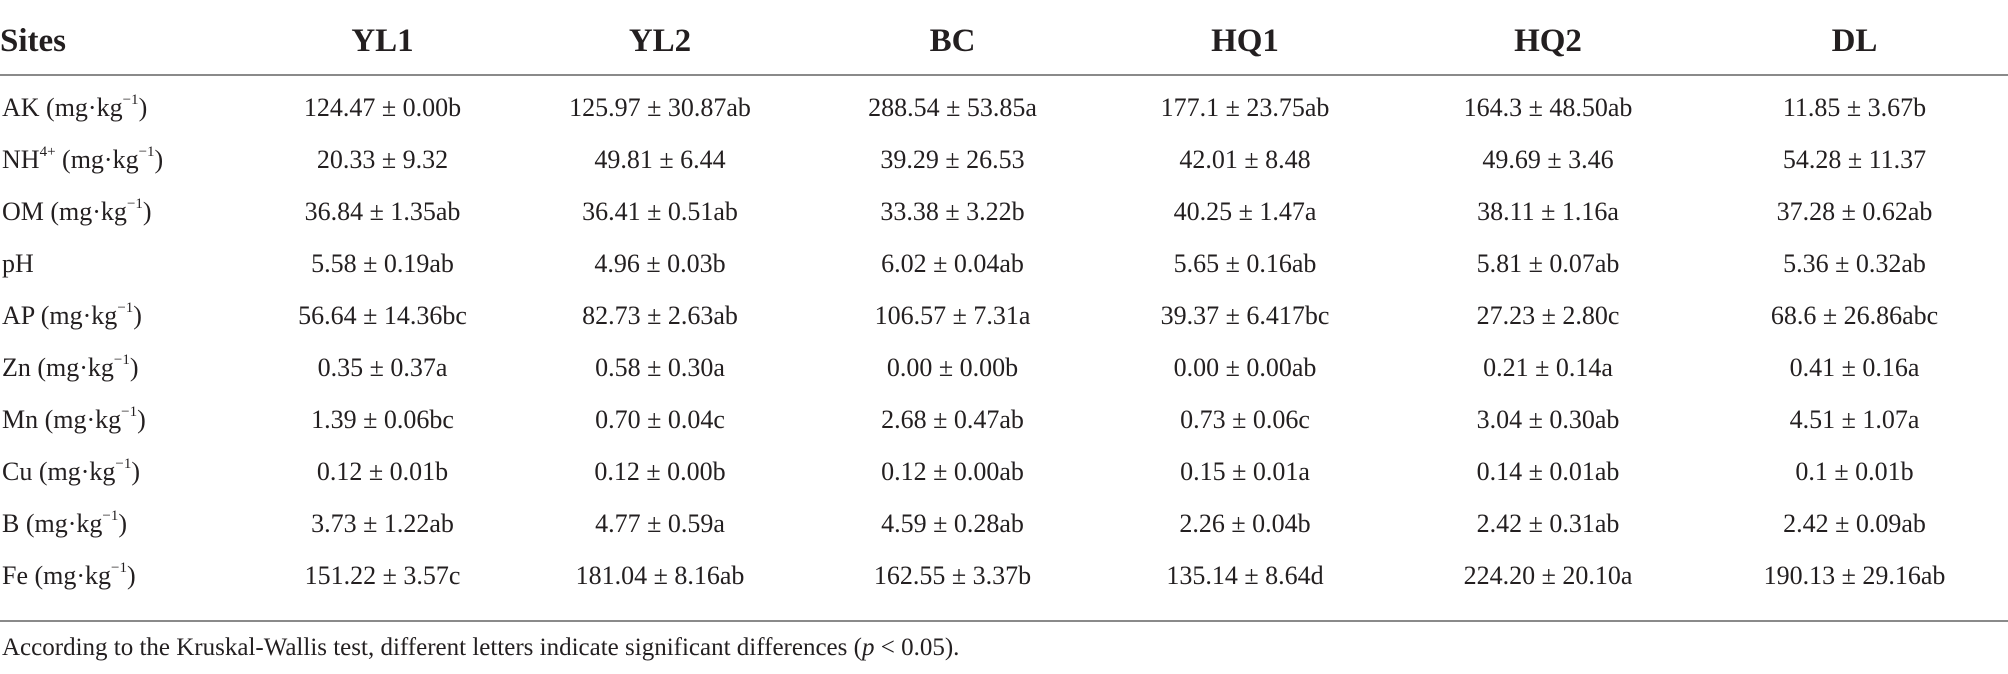 The height and width of the screenshot is (674, 2008). Describe the element at coordinates (1854, 523) in the screenshot. I see `table-cell: 2.42 ± 0.09ab` at that location.